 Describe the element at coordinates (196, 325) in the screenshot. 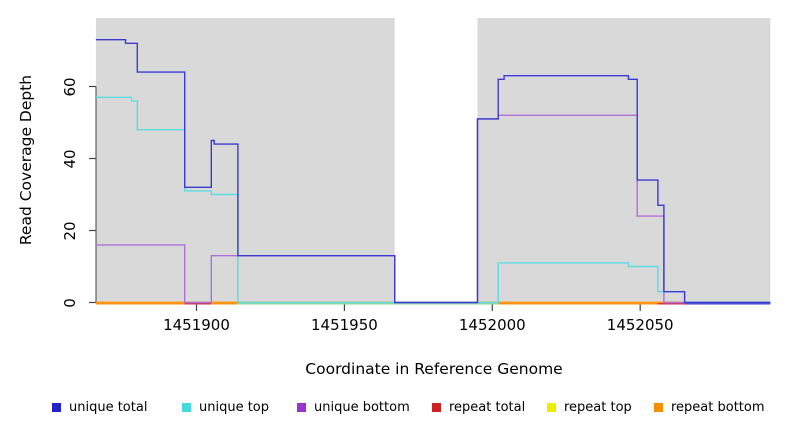

I see `x-tick-label: 1451900` at that location.